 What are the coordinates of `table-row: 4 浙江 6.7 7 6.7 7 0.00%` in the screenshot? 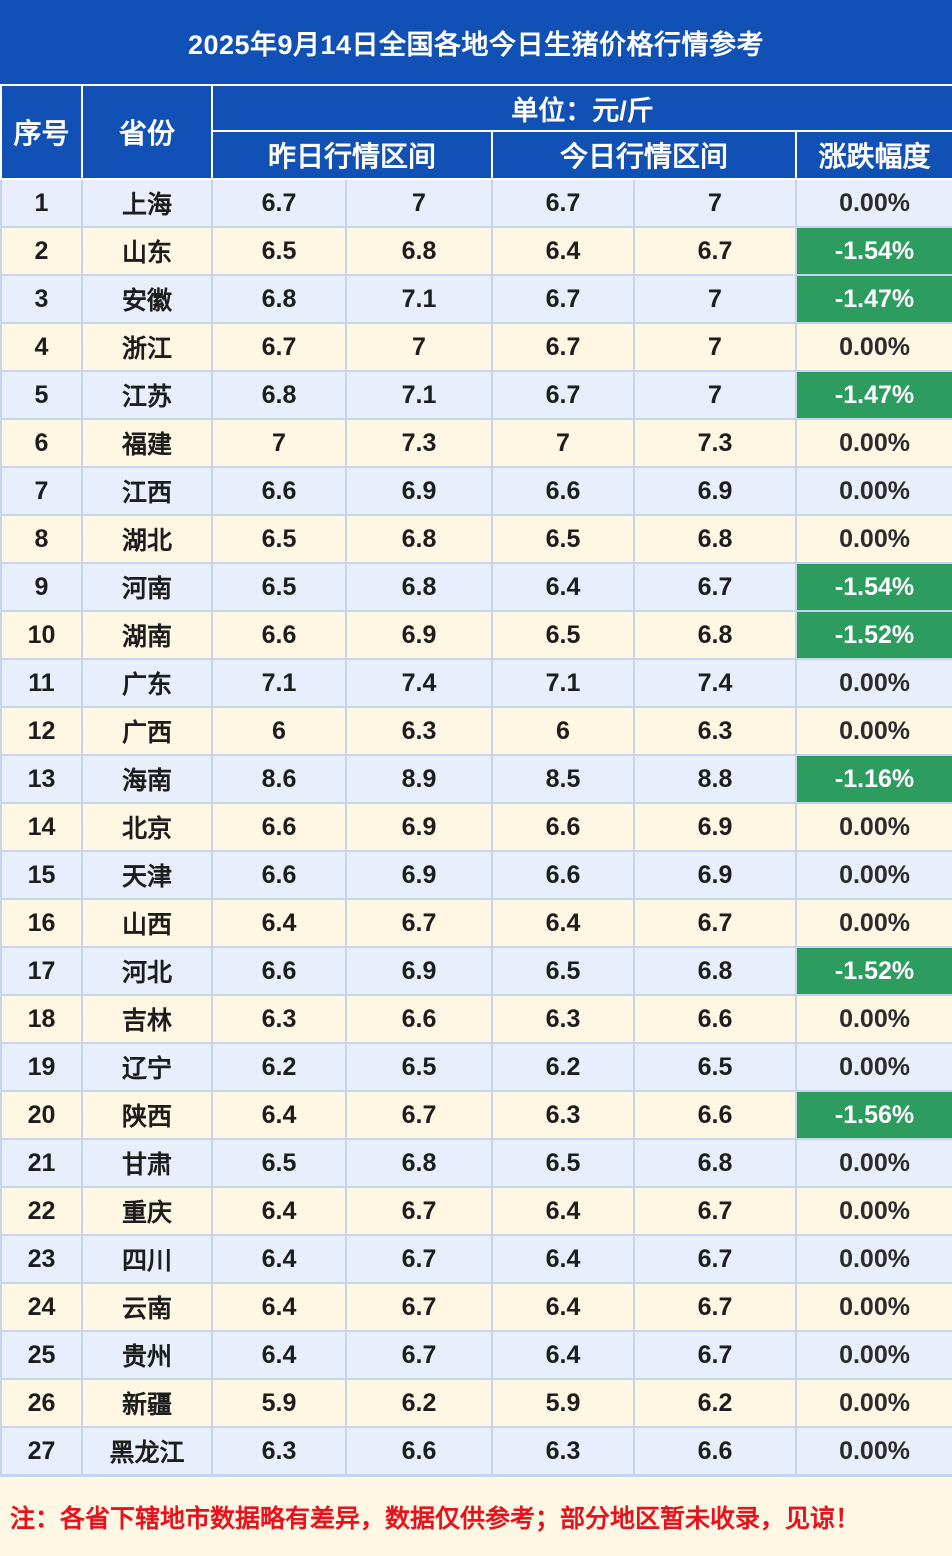 It's located at (476, 347).